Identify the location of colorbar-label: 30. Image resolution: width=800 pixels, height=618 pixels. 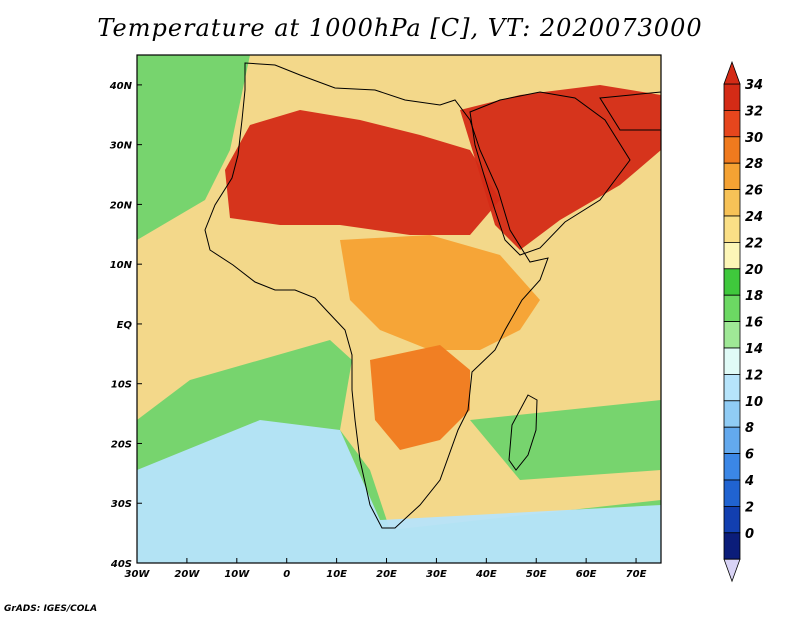
(754, 138).